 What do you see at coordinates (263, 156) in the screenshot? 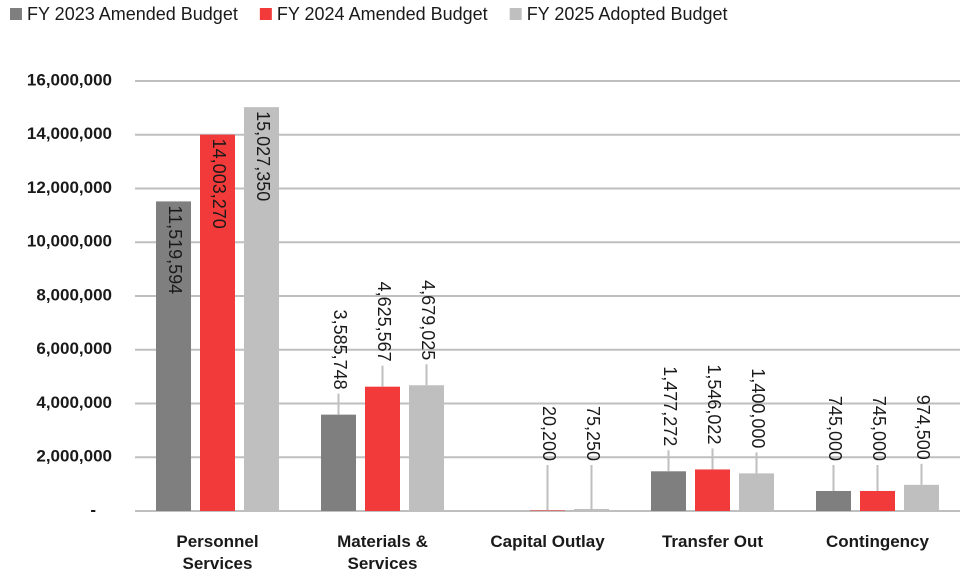
I see `value-label: 15,027,350` at bounding box center [263, 156].